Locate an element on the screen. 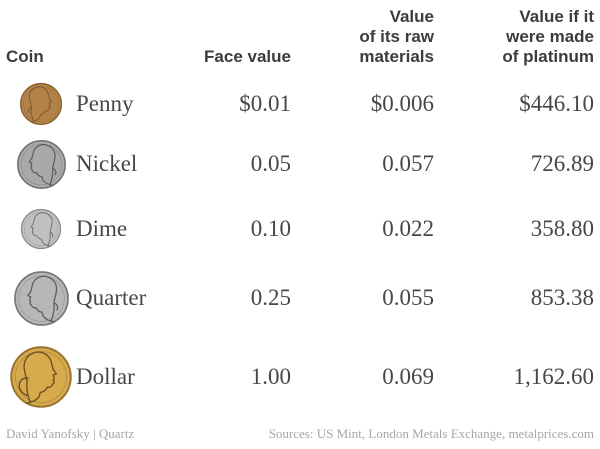 The image size is (600, 449). column-header-coin: Coin is located at coordinates (25, 56).